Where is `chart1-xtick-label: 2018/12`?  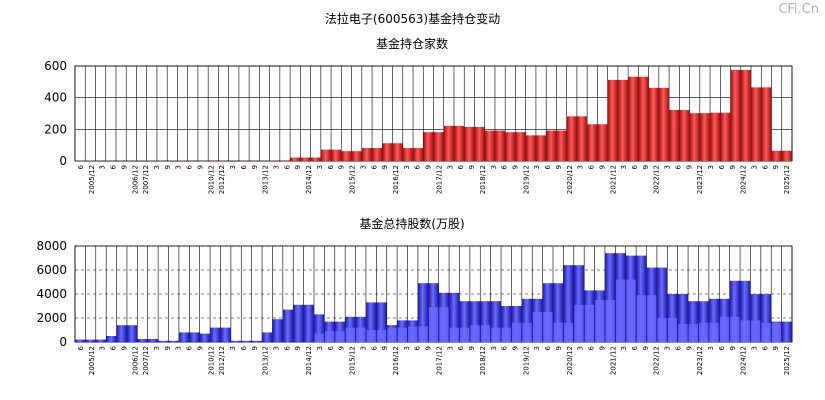 chart1-xtick-label: 2018/12 is located at coordinates (483, 179).